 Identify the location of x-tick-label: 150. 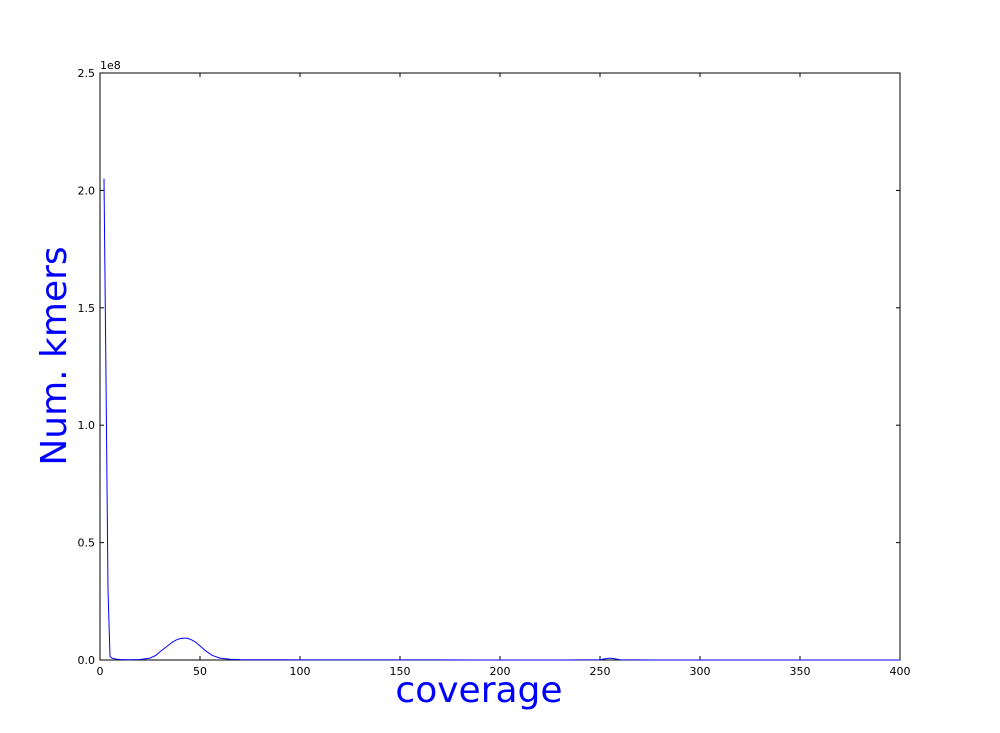
(400, 671).